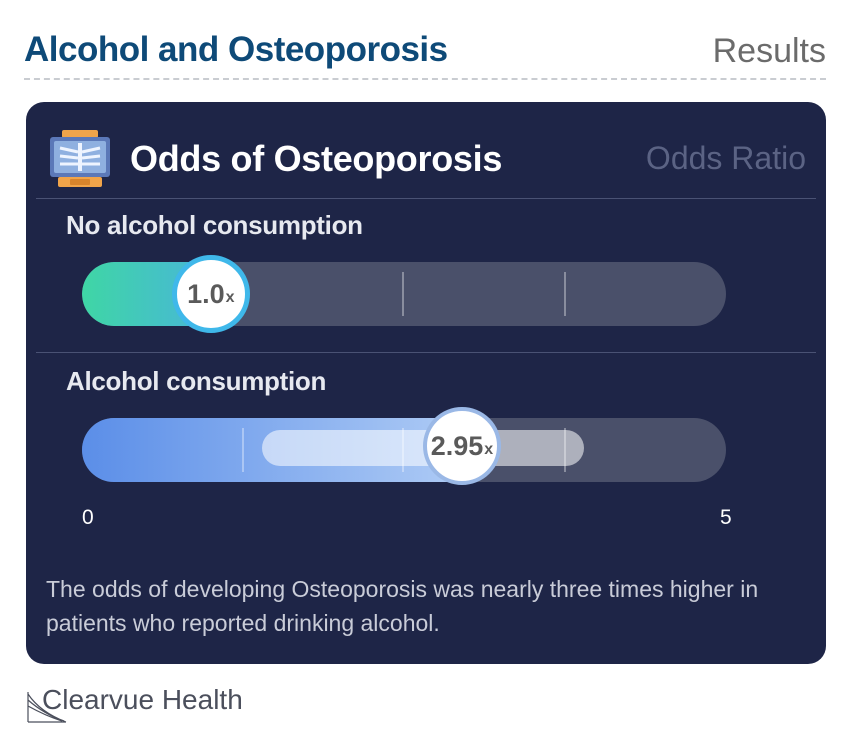  Describe the element at coordinates (206, 293) in the screenshot. I see `value-label-no-alcohol: 1.0` at that location.